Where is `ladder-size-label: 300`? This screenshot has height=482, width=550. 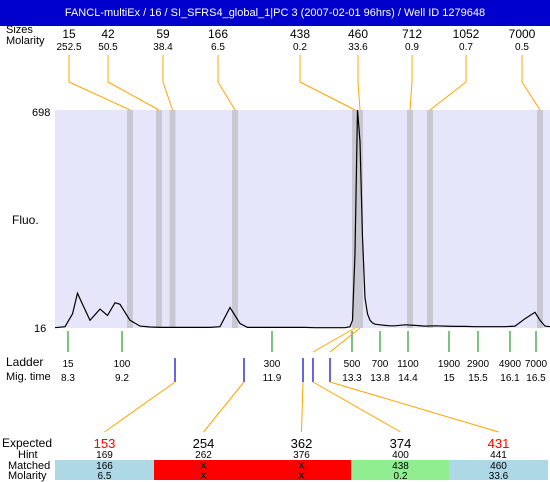
ladder-size-label: 300 is located at coordinates (272, 364).